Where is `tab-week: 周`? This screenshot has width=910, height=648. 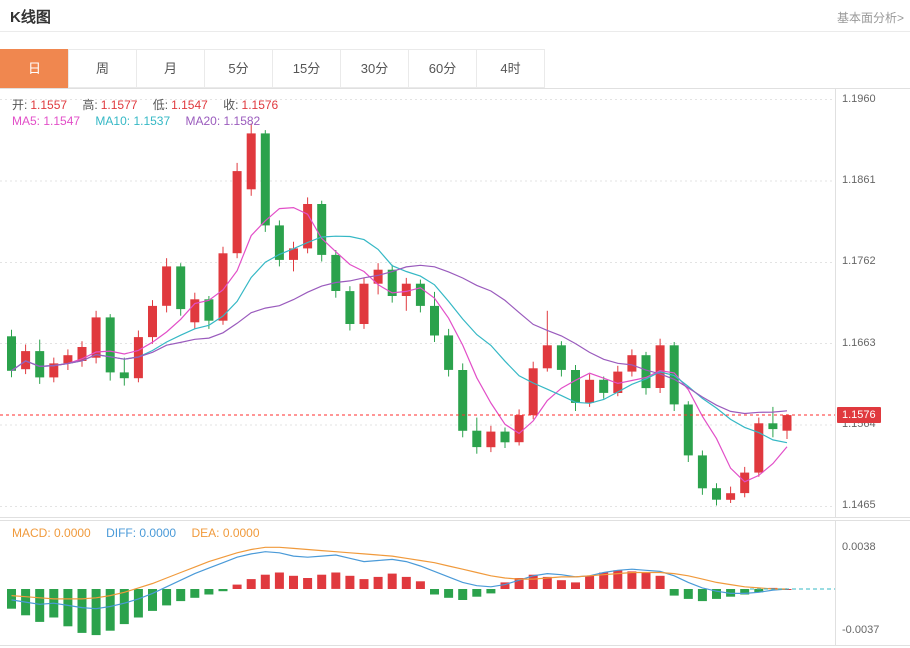
tab-week: 周 is located at coordinates (102, 68).